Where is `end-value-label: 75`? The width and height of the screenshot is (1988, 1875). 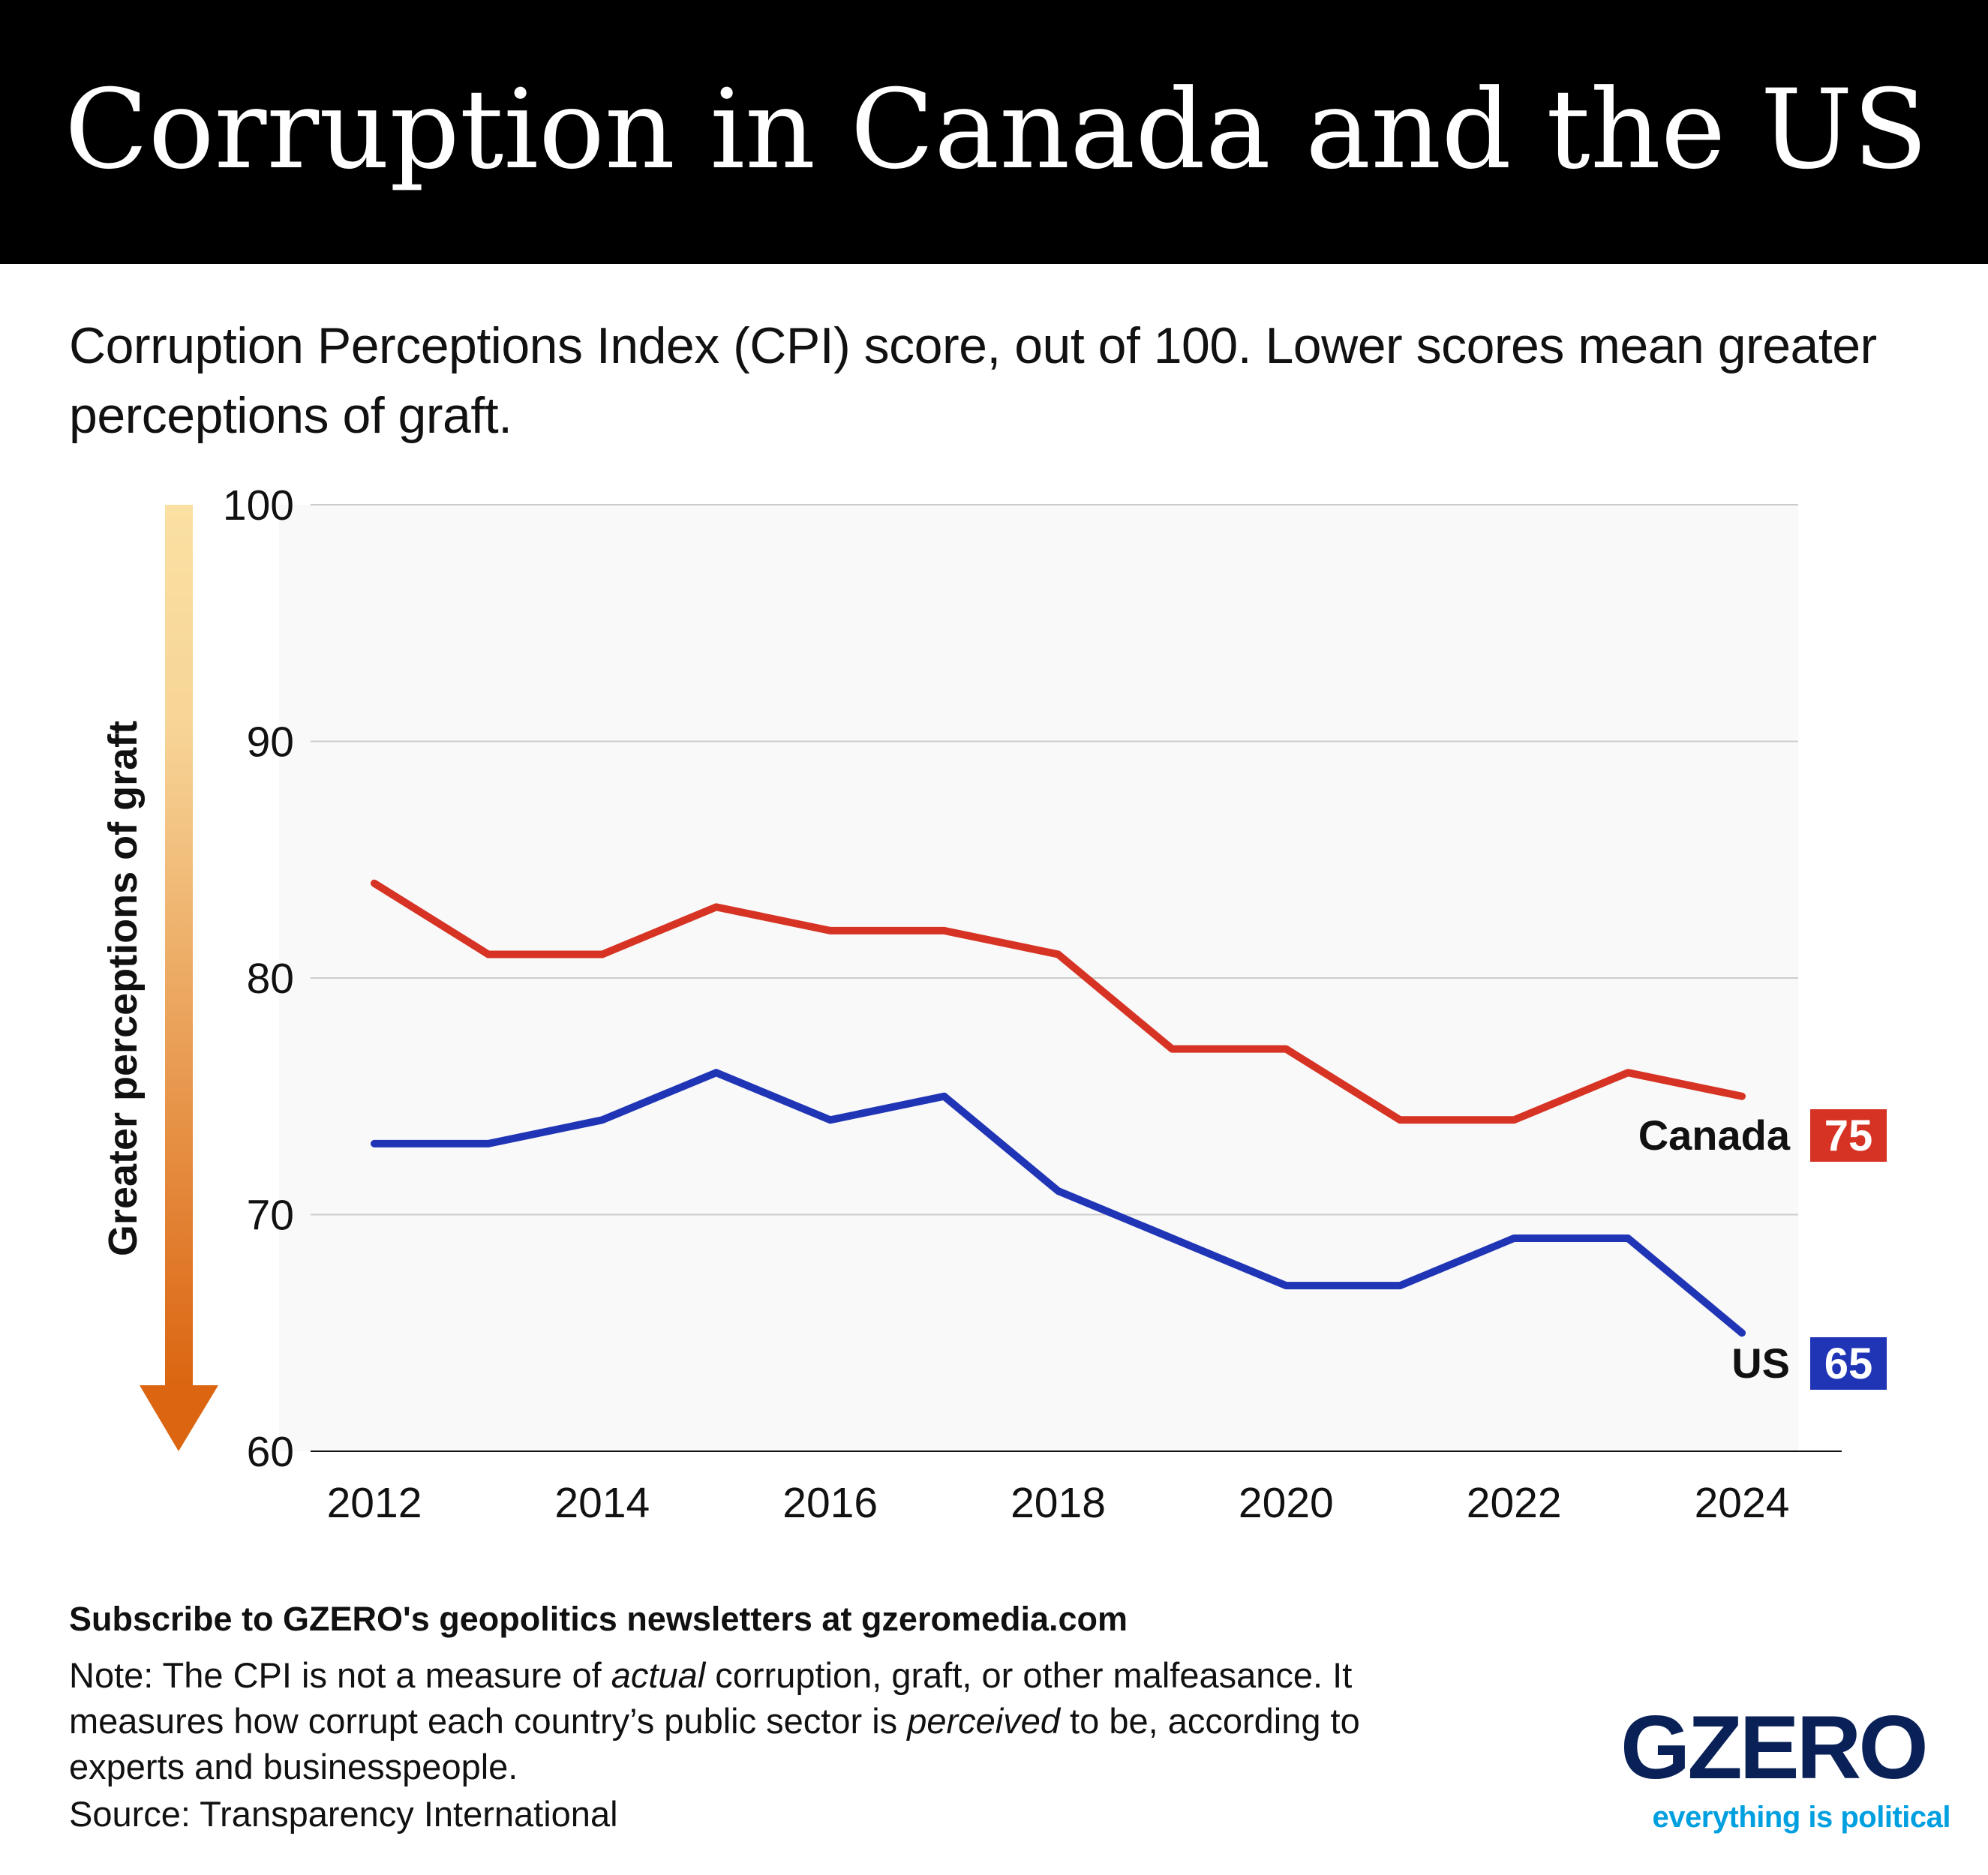
end-value-label: 75 is located at coordinates (1848, 1136).